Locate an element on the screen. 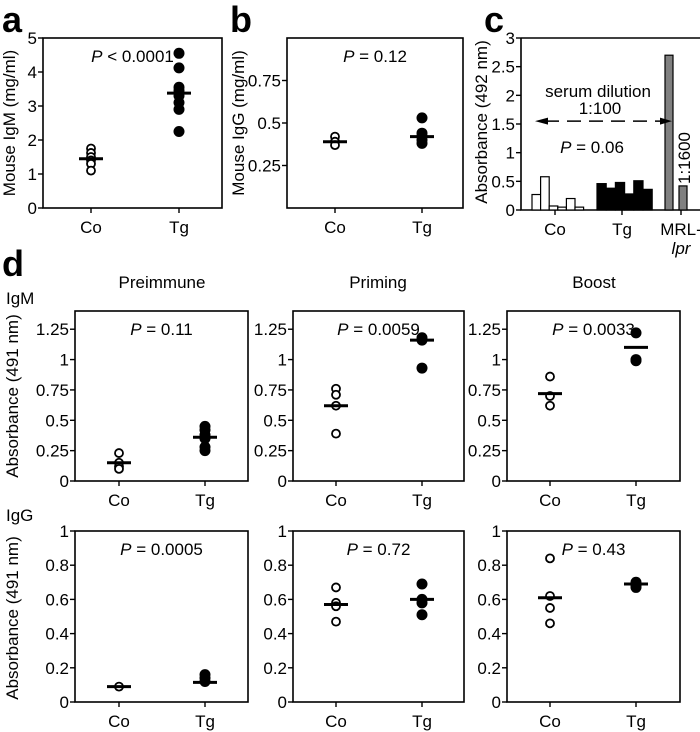  y-axis-label: Mouse IgG (mg/ml) is located at coordinates (238, 122).